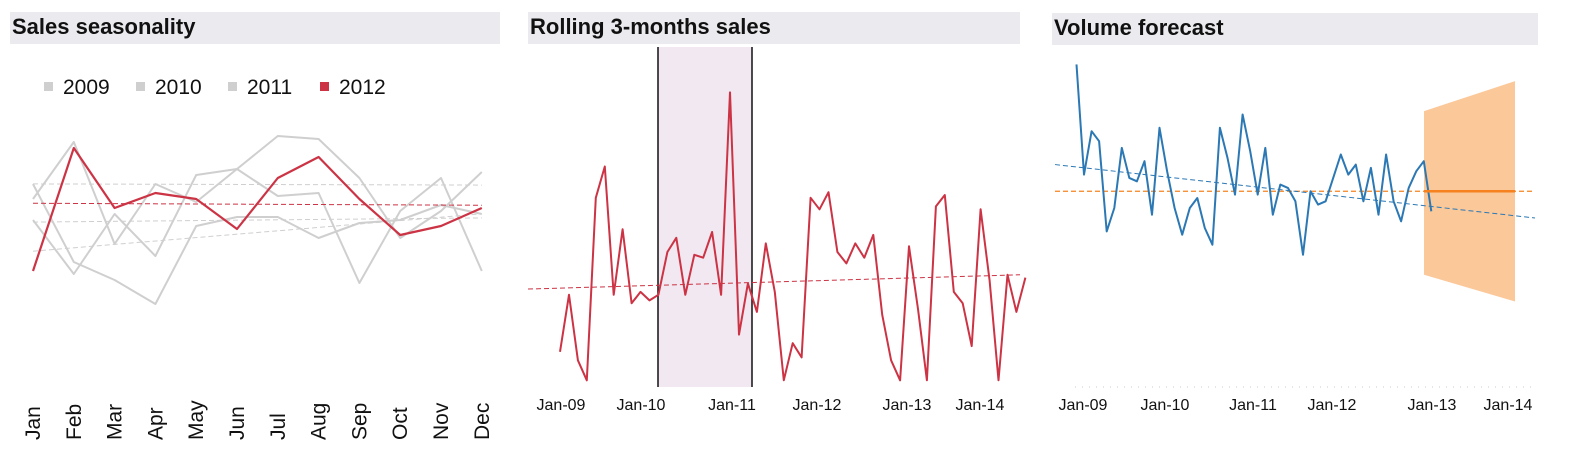 The image size is (1595, 466). Describe the element at coordinates (319, 421) in the screenshot. I see `x-tick-aug: Aug` at that location.